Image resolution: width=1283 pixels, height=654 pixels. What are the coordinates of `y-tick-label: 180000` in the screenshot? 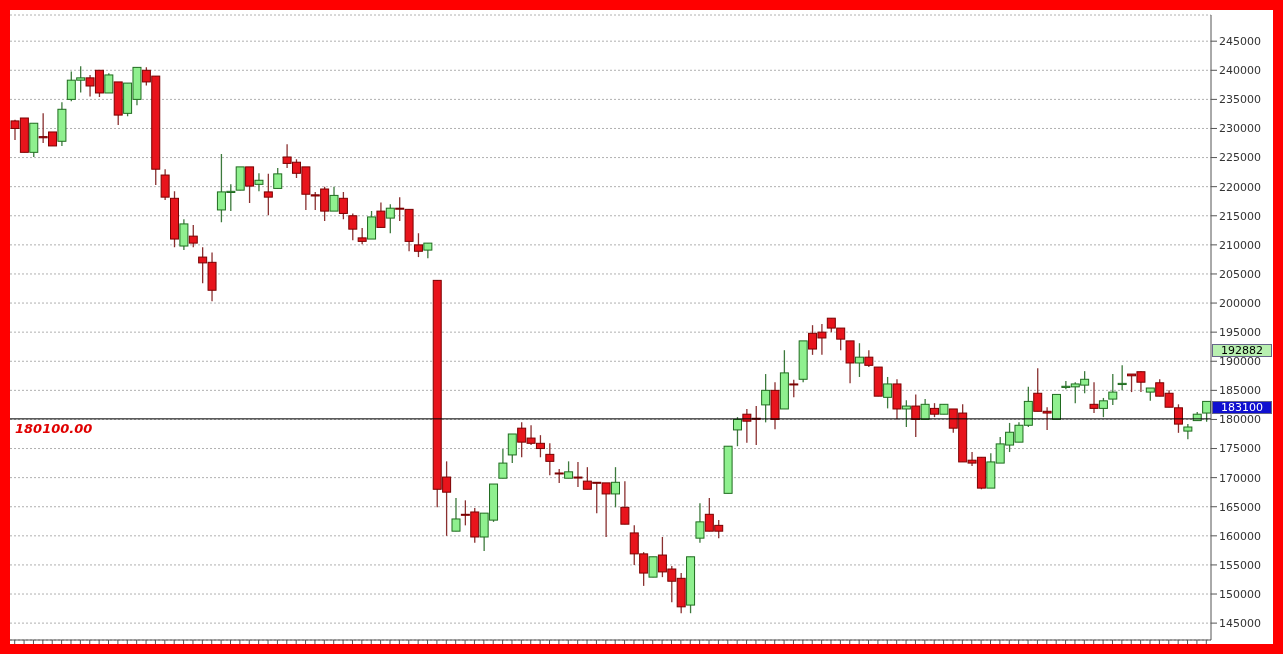 It's located at (1240, 420).